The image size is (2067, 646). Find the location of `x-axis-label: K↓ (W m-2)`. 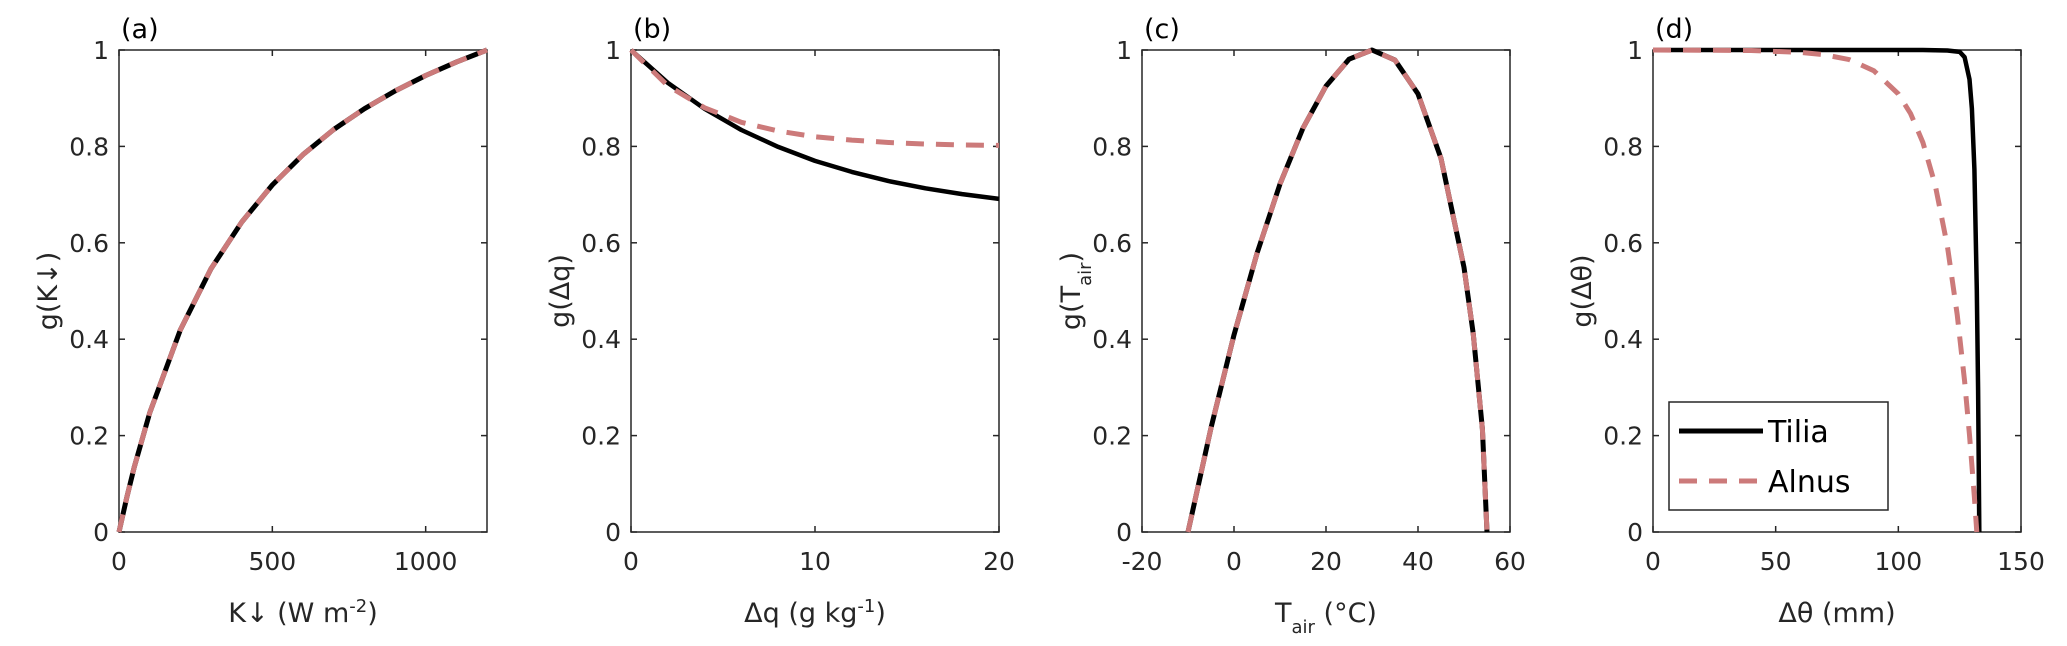

x-axis-label: K↓ (W m-2) is located at coordinates (303, 613).